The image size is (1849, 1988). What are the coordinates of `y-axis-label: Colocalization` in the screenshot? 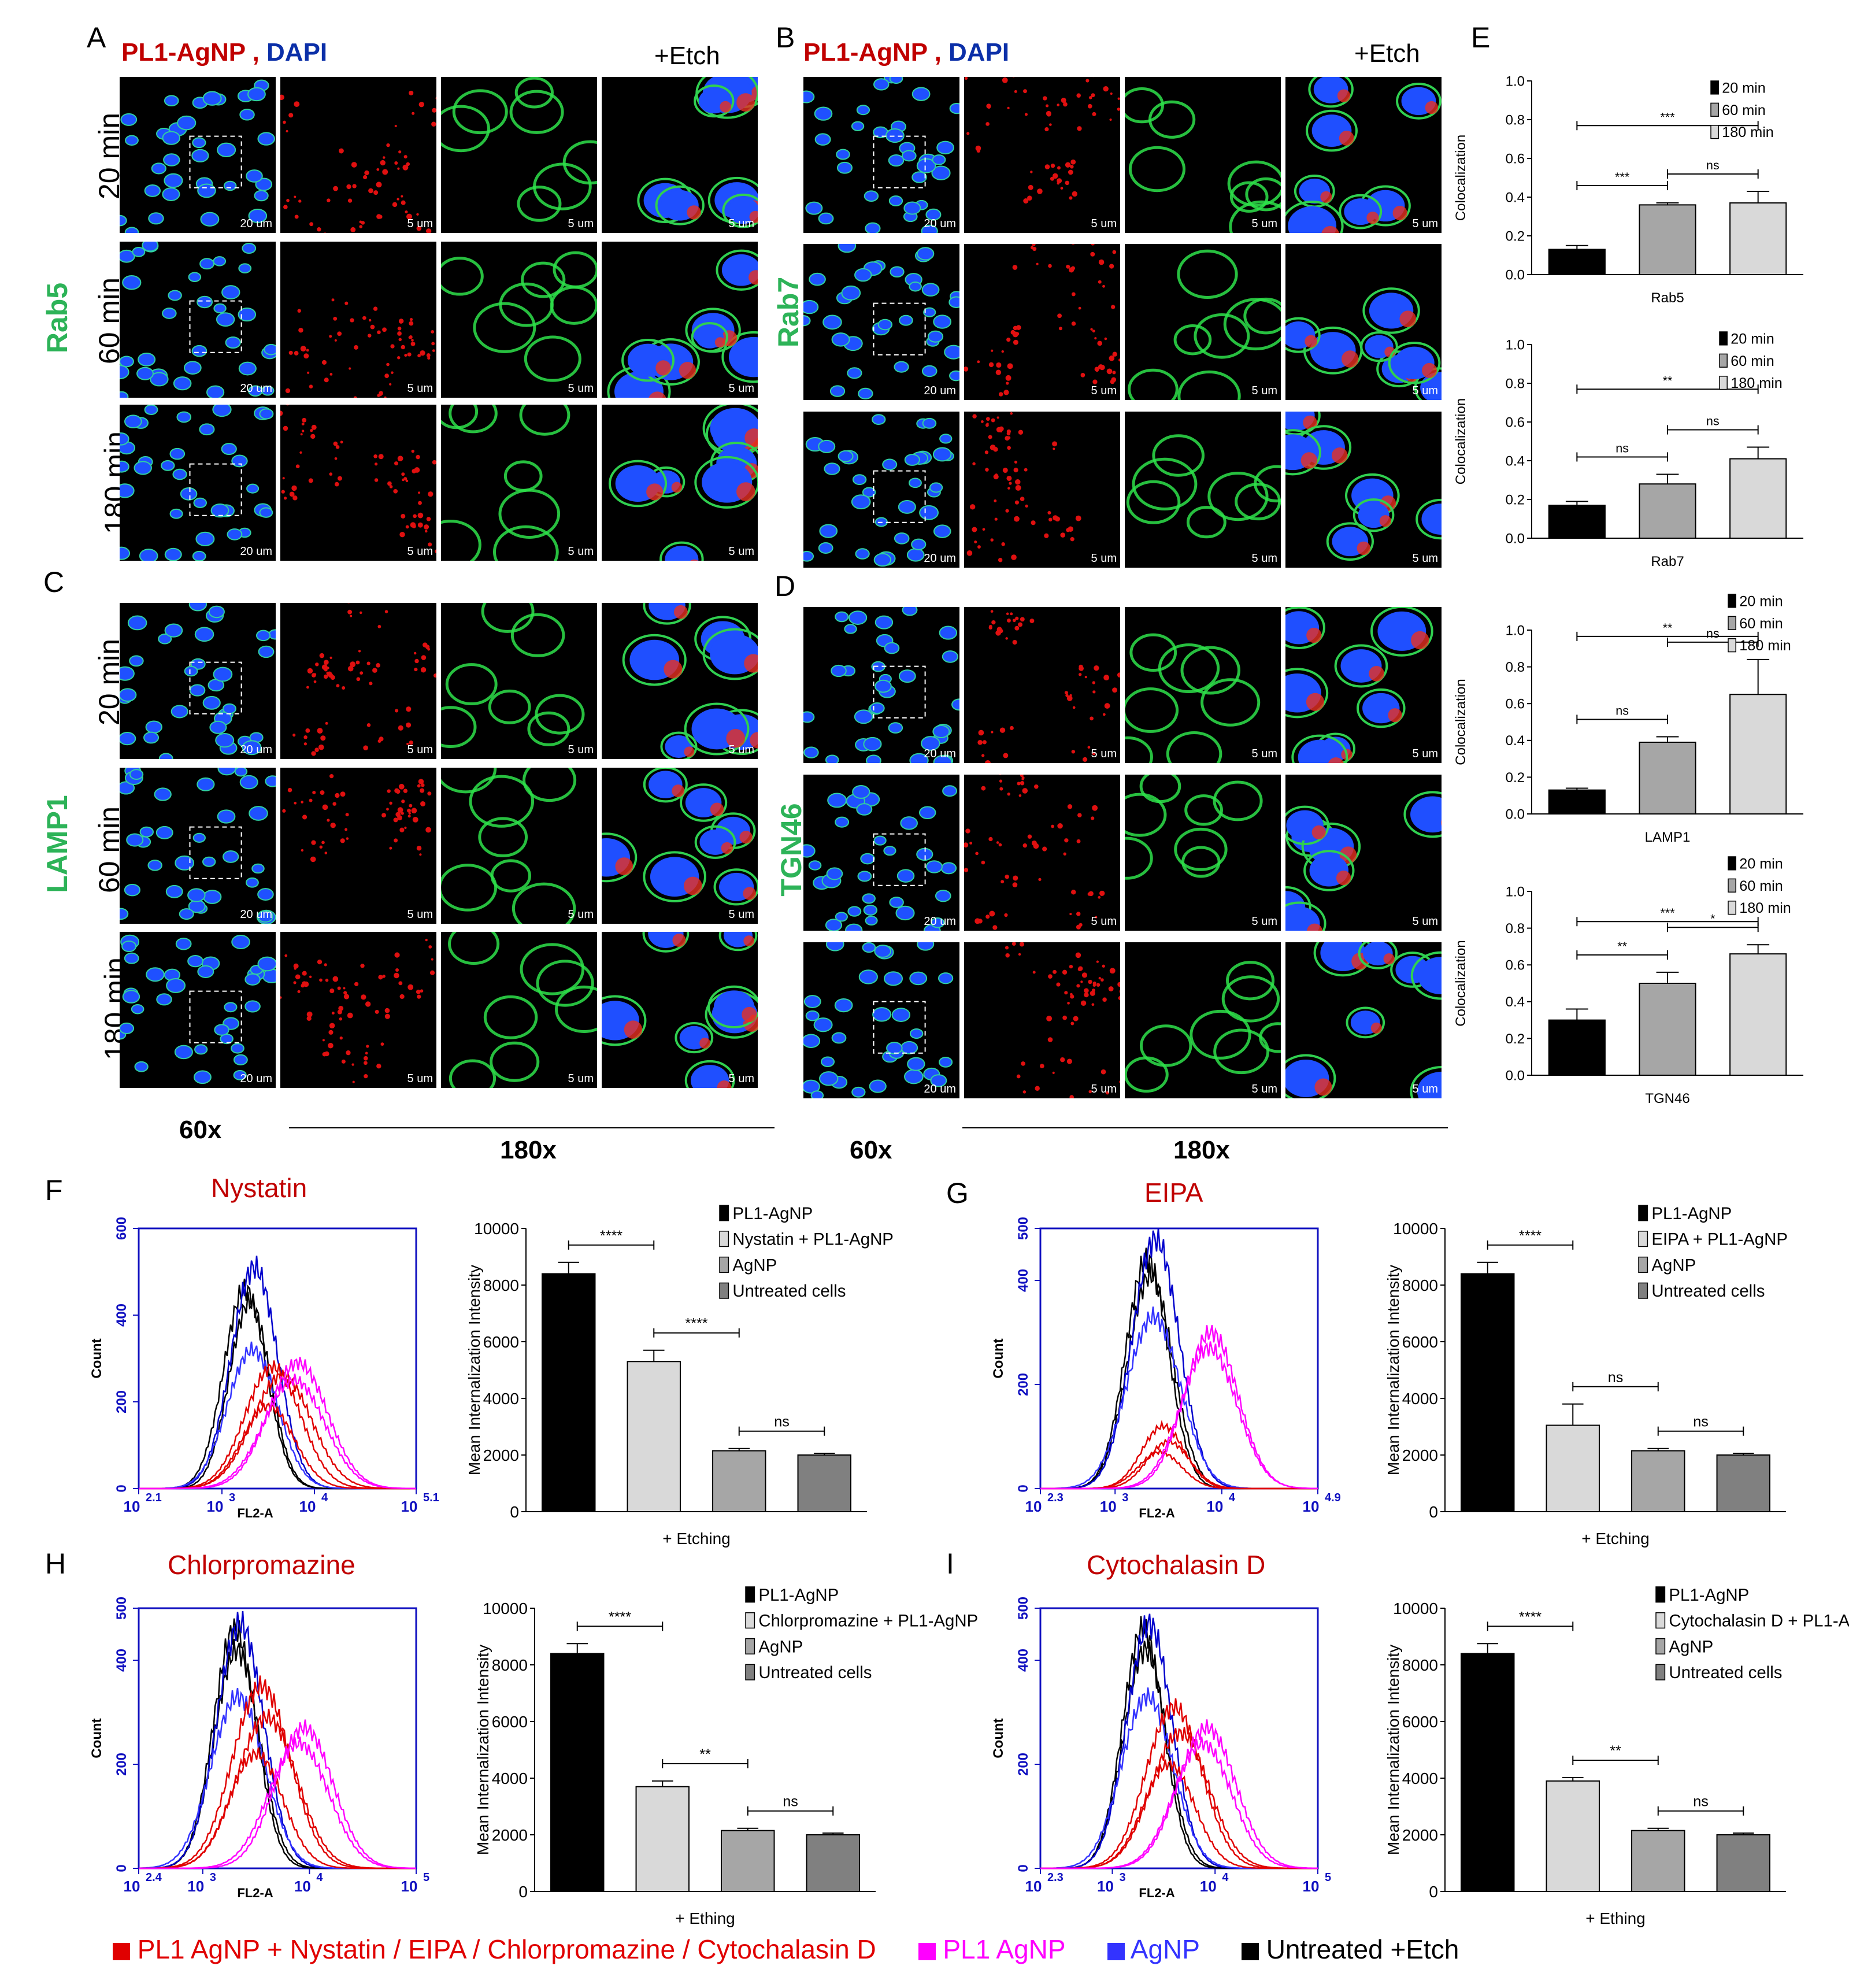 It's located at (1461, 178).